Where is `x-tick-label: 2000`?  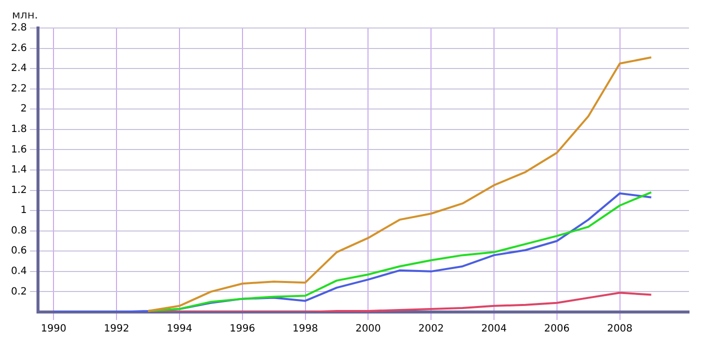 x-tick-label: 2000 is located at coordinates (368, 329).